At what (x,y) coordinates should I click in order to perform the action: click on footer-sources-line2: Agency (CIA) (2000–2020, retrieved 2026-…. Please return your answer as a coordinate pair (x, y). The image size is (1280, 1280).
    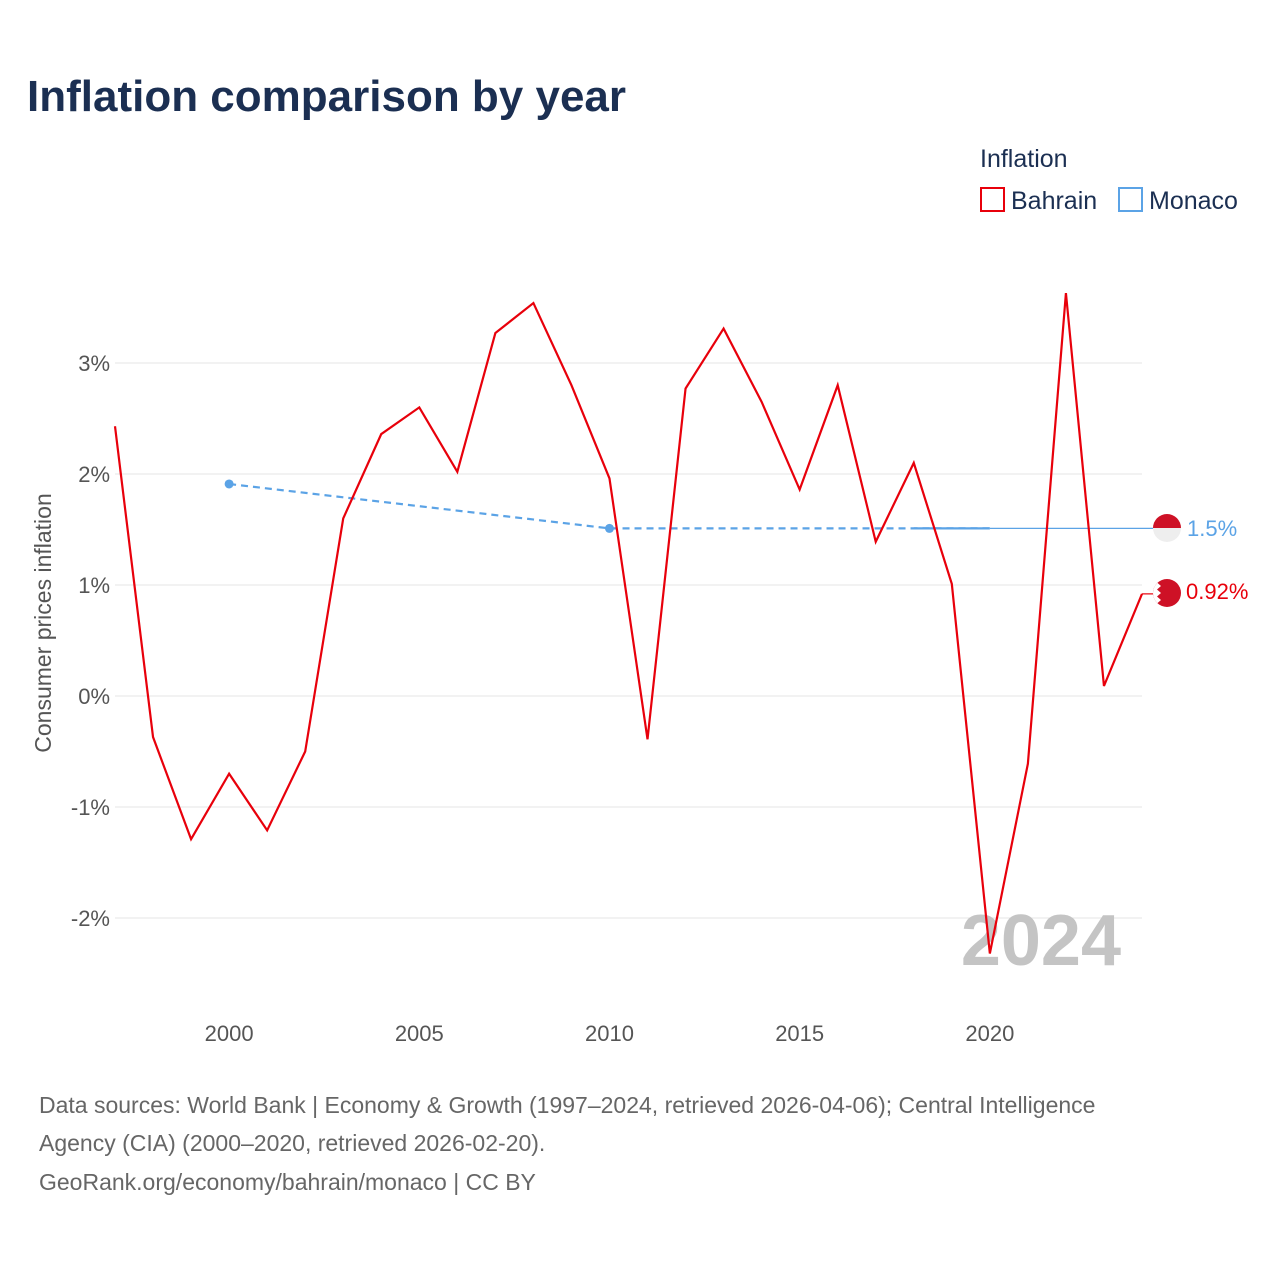
    Looking at the image, I should click on (292, 1143).